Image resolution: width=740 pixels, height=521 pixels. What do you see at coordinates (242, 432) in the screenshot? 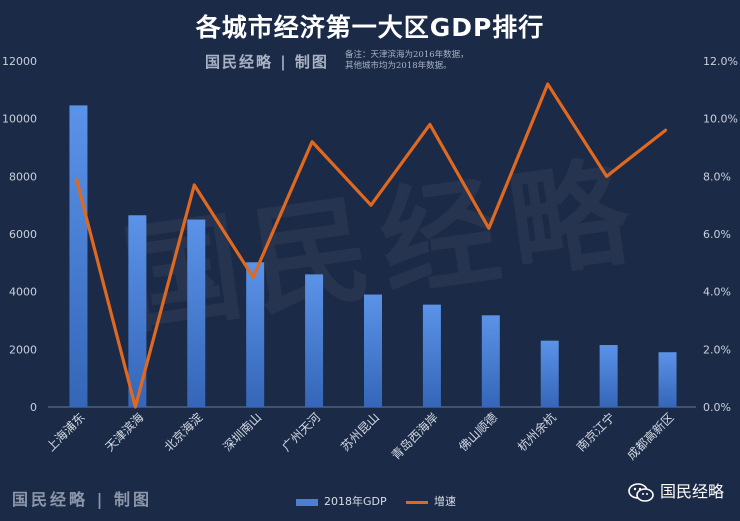
I see `x-tick-label: 深圳南山` at bounding box center [242, 432].